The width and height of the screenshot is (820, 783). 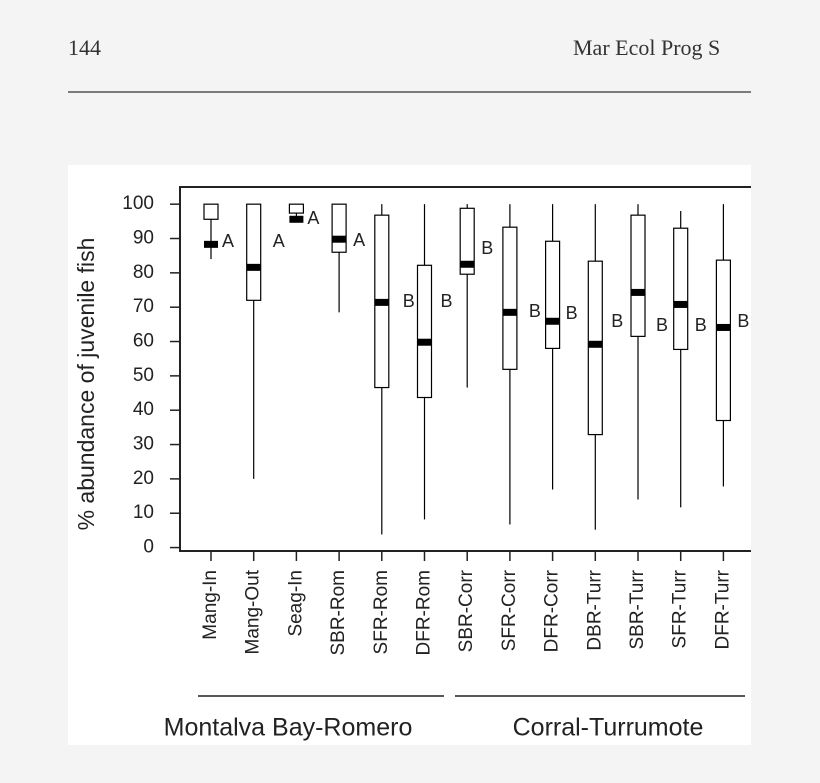 What do you see at coordinates (138, 203) in the screenshot?
I see `y-tick-label: 100` at bounding box center [138, 203].